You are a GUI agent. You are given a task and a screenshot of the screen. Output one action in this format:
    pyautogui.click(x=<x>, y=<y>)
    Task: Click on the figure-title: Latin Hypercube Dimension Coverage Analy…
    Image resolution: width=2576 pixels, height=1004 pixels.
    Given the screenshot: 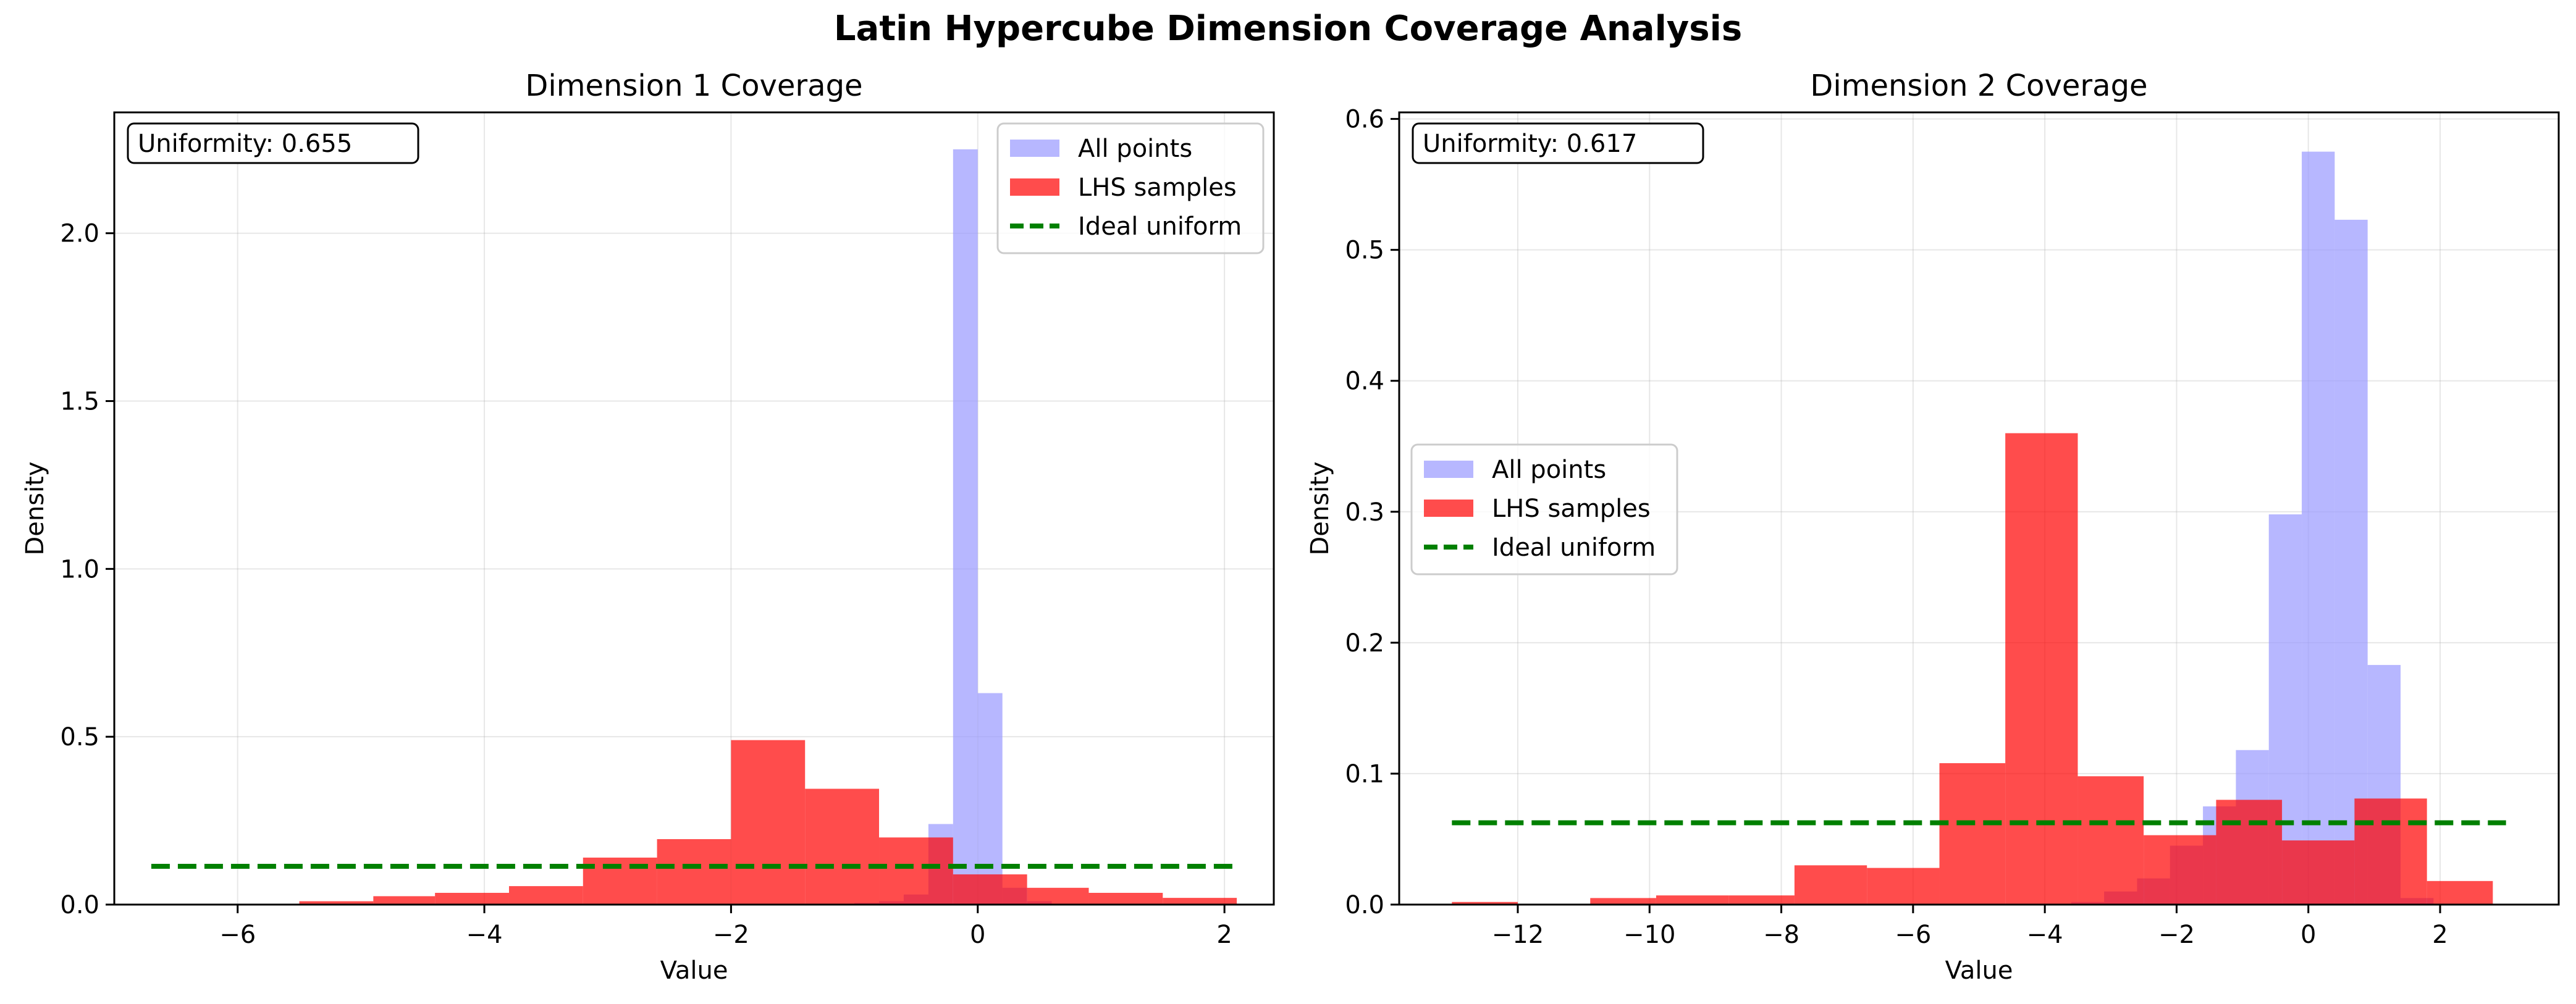 What is the action you would take?
    pyautogui.click(x=1288, y=29)
    